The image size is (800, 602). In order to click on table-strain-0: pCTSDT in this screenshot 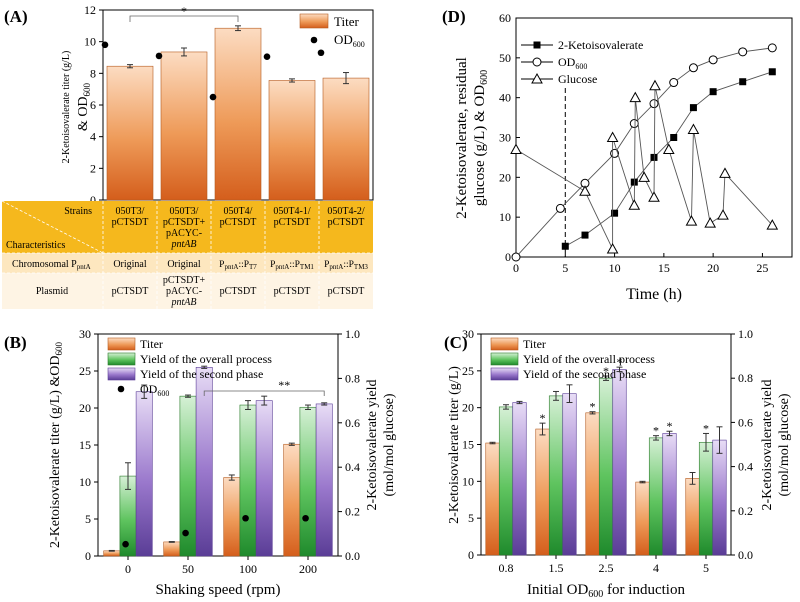, I will do `click(130, 222)`.